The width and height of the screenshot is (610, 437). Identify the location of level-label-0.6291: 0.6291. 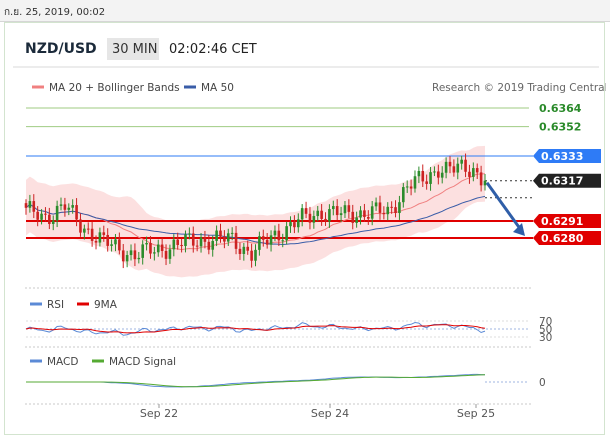
(567, 220).